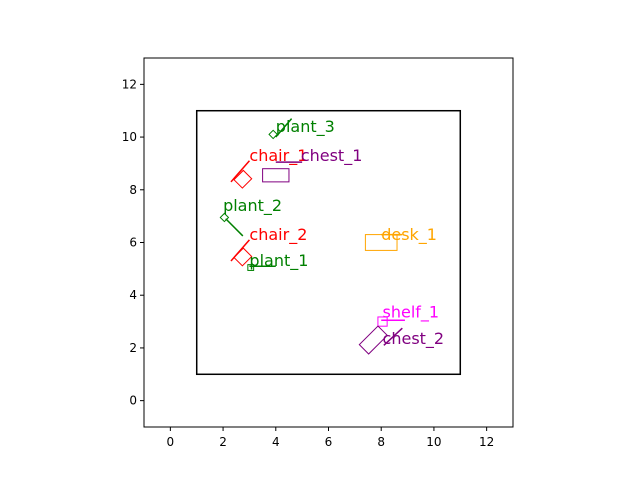 The width and height of the screenshot is (640, 480). What do you see at coordinates (129, 84) in the screenshot?
I see `y-tick-label: 12` at bounding box center [129, 84].